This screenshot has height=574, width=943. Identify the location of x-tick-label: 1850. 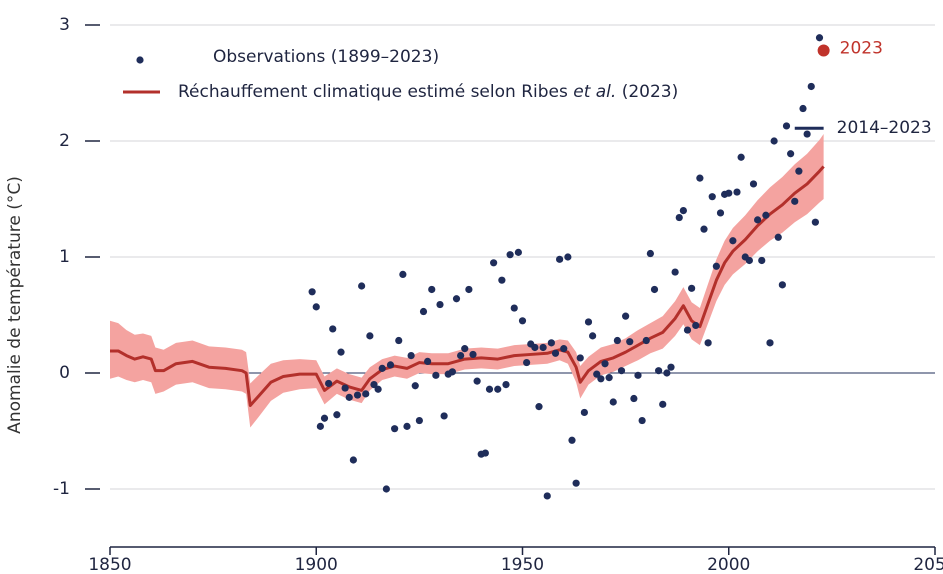
(109, 564).